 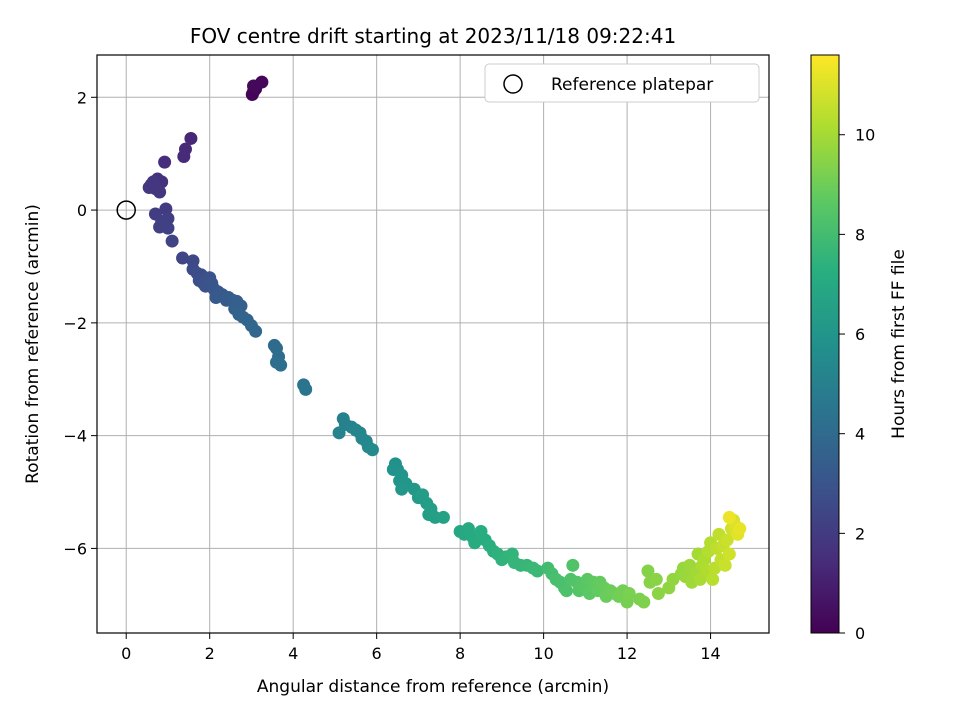 What do you see at coordinates (710, 653) in the screenshot?
I see `x-tick-label: 14` at bounding box center [710, 653].